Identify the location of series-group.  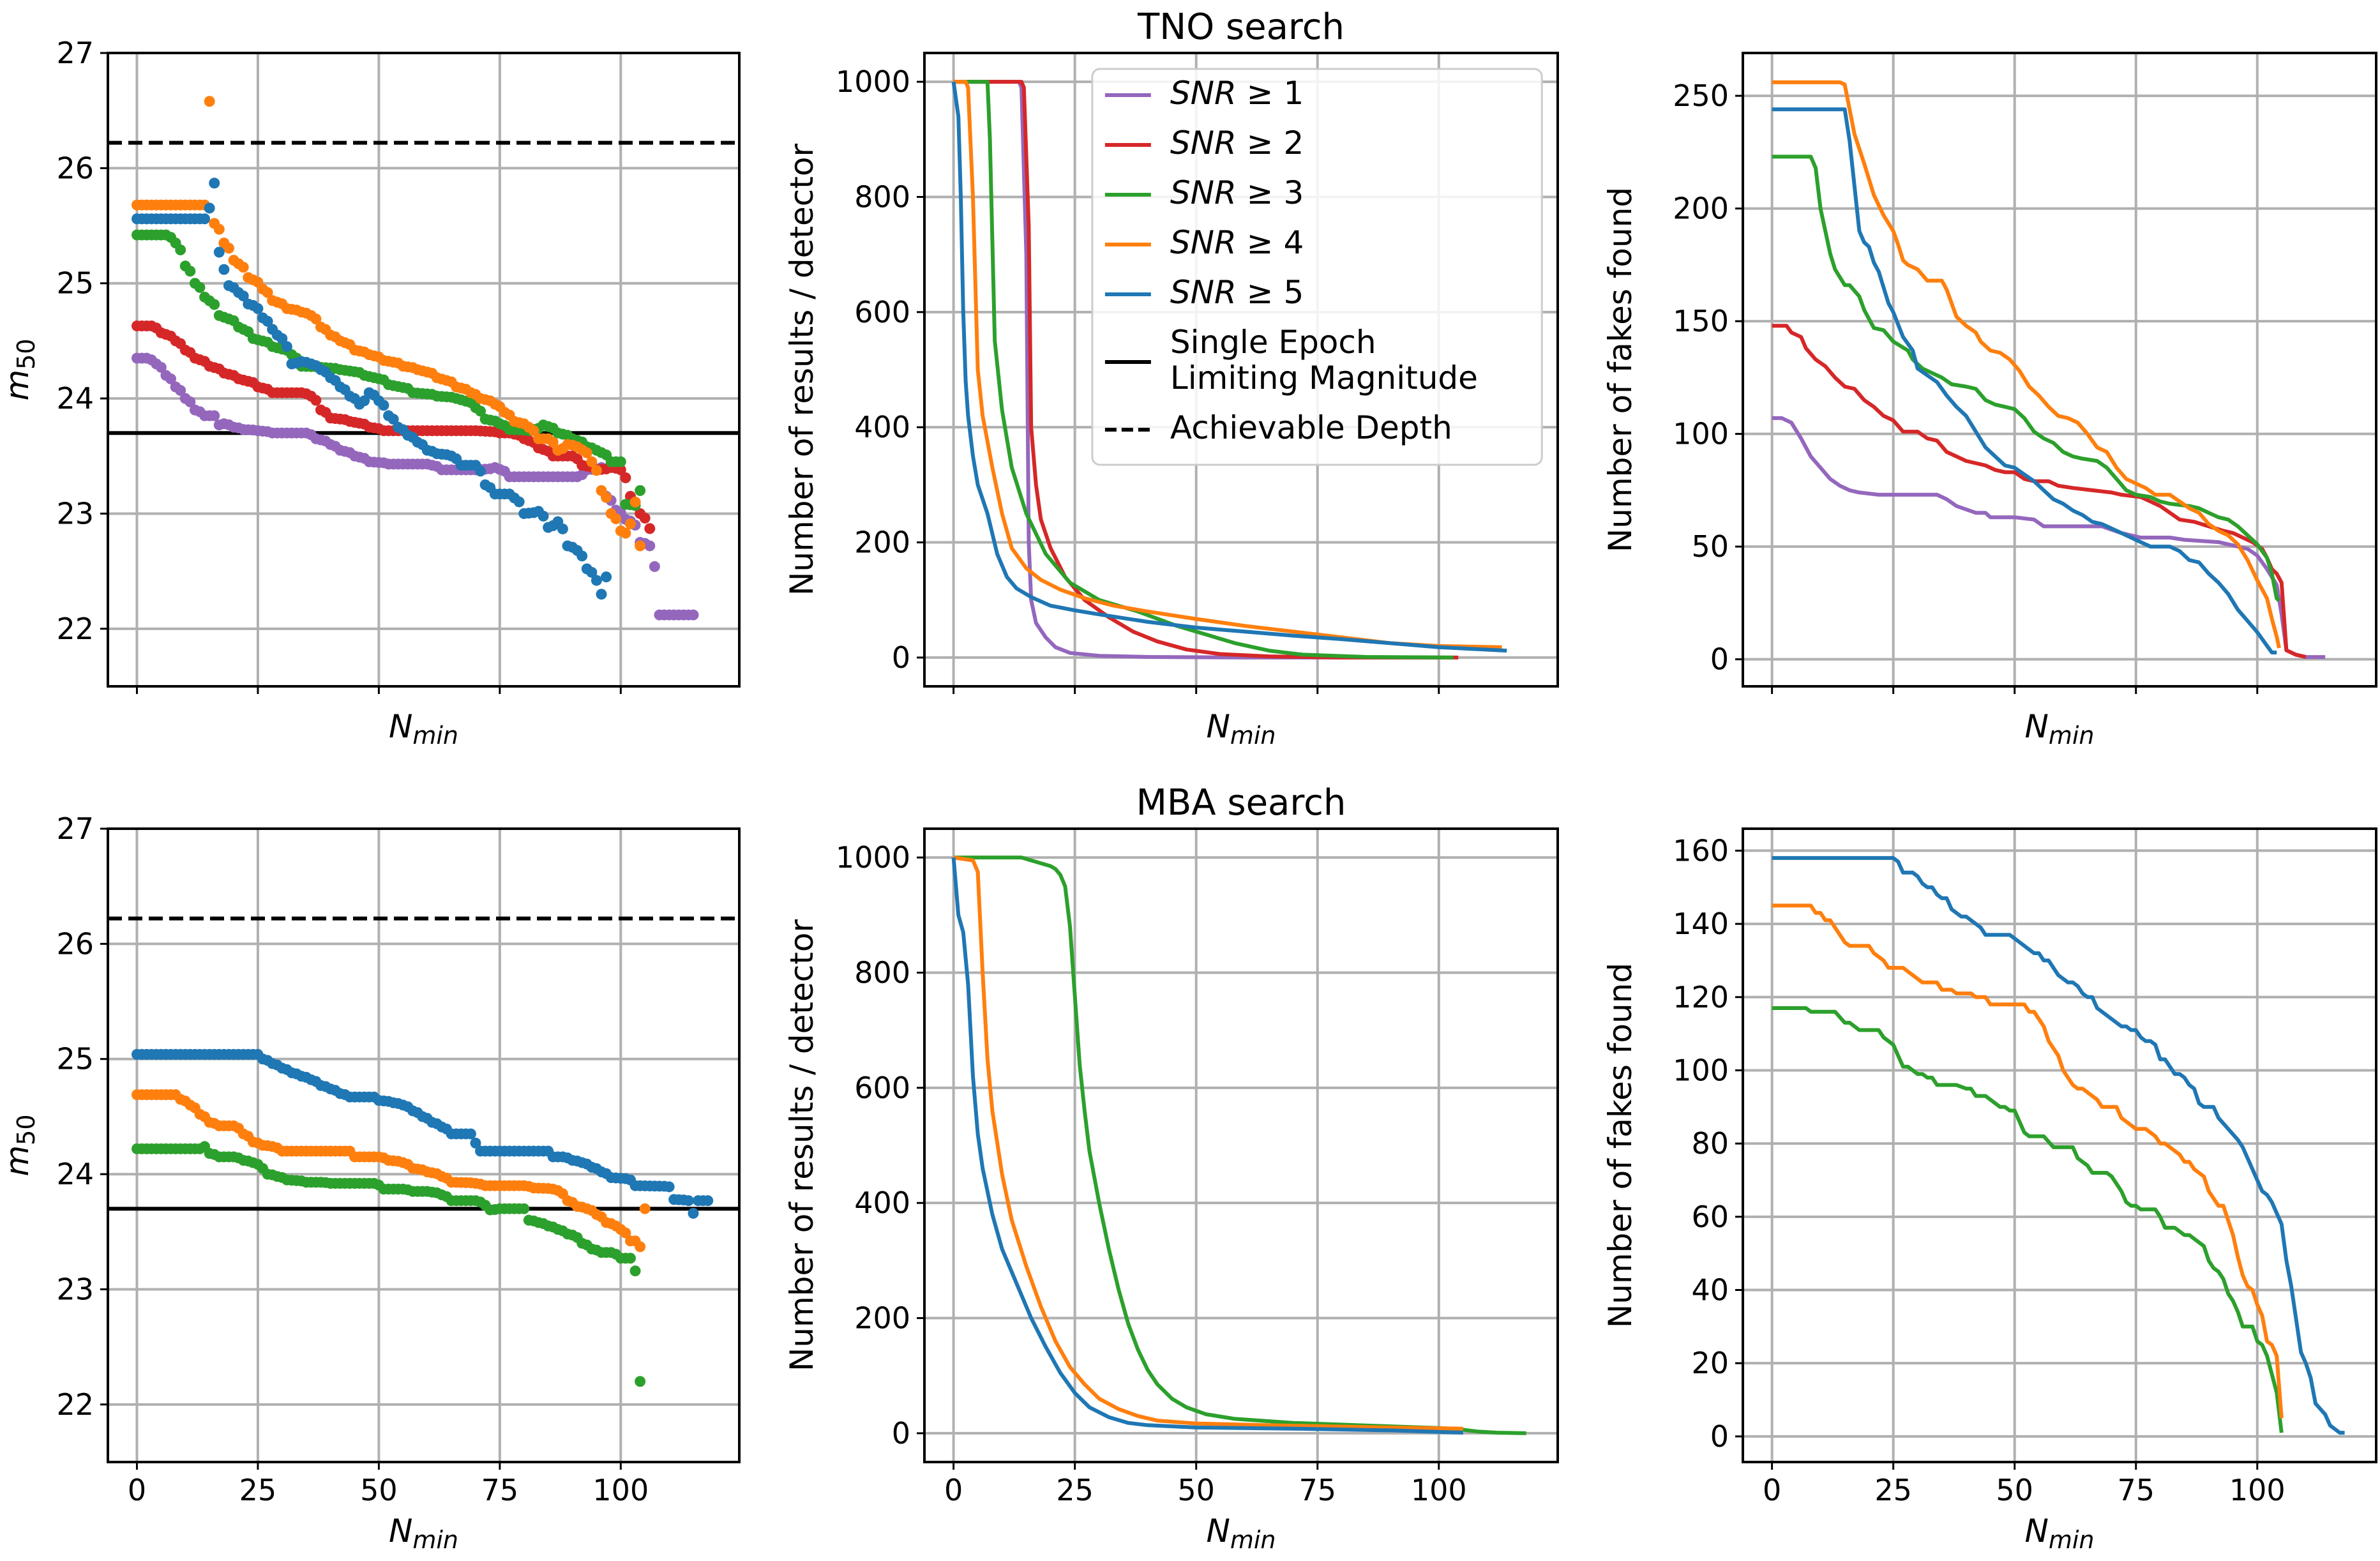
(422, 1218).